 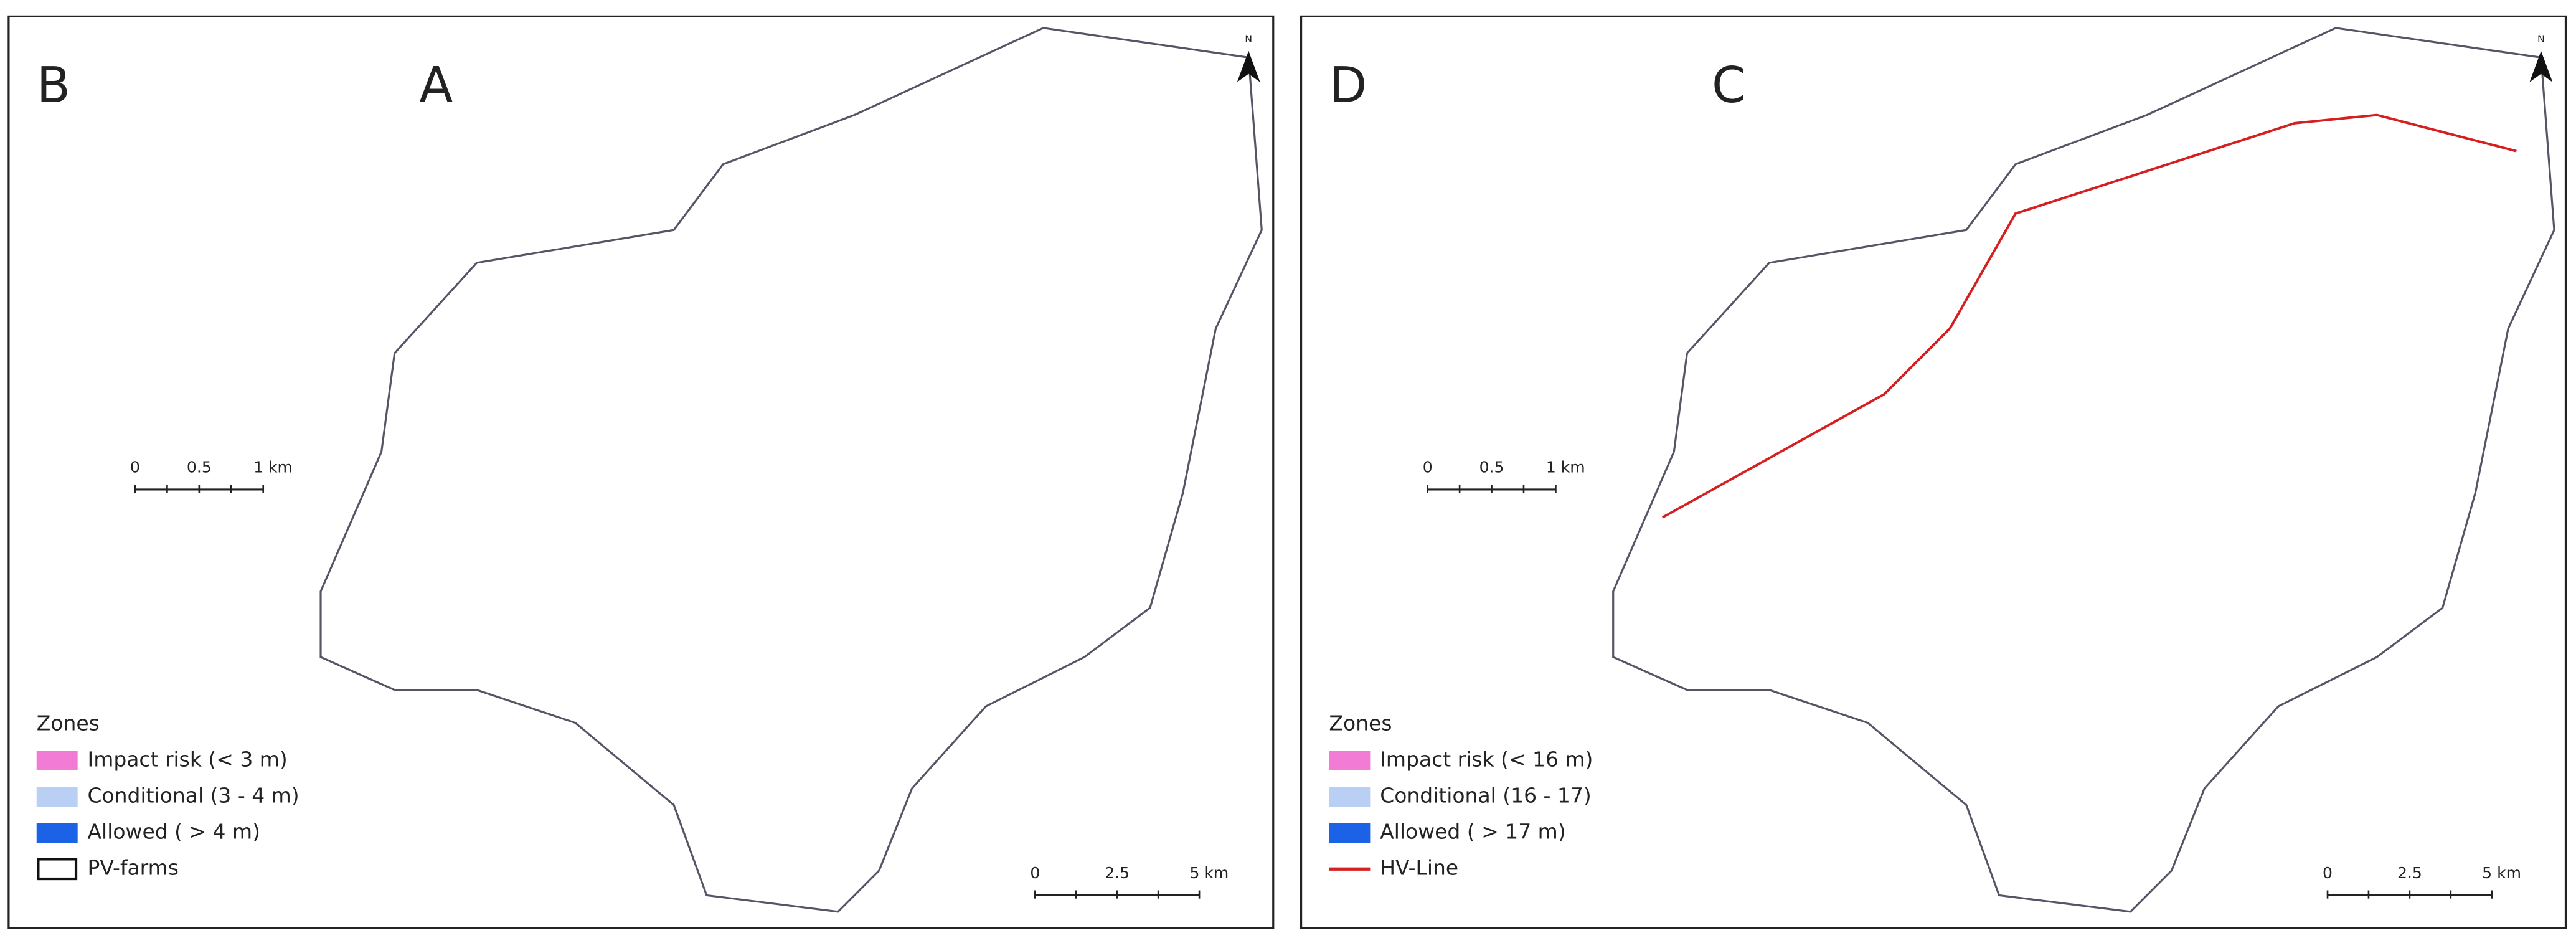 What do you see at coordinates (174, 832) in the screenshot?
I see `legend-item: Allowed ( > 4 m)` at bounding box center [174, 832].